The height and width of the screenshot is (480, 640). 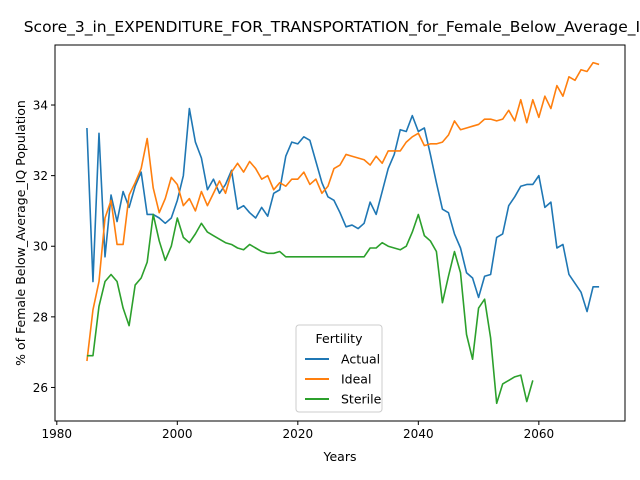 What do you see at coordinates (20, 233) in the screenshot?
I see `y-axis-label: % of Female Below_Average_IQ Population` at bounding box center [20, 233].